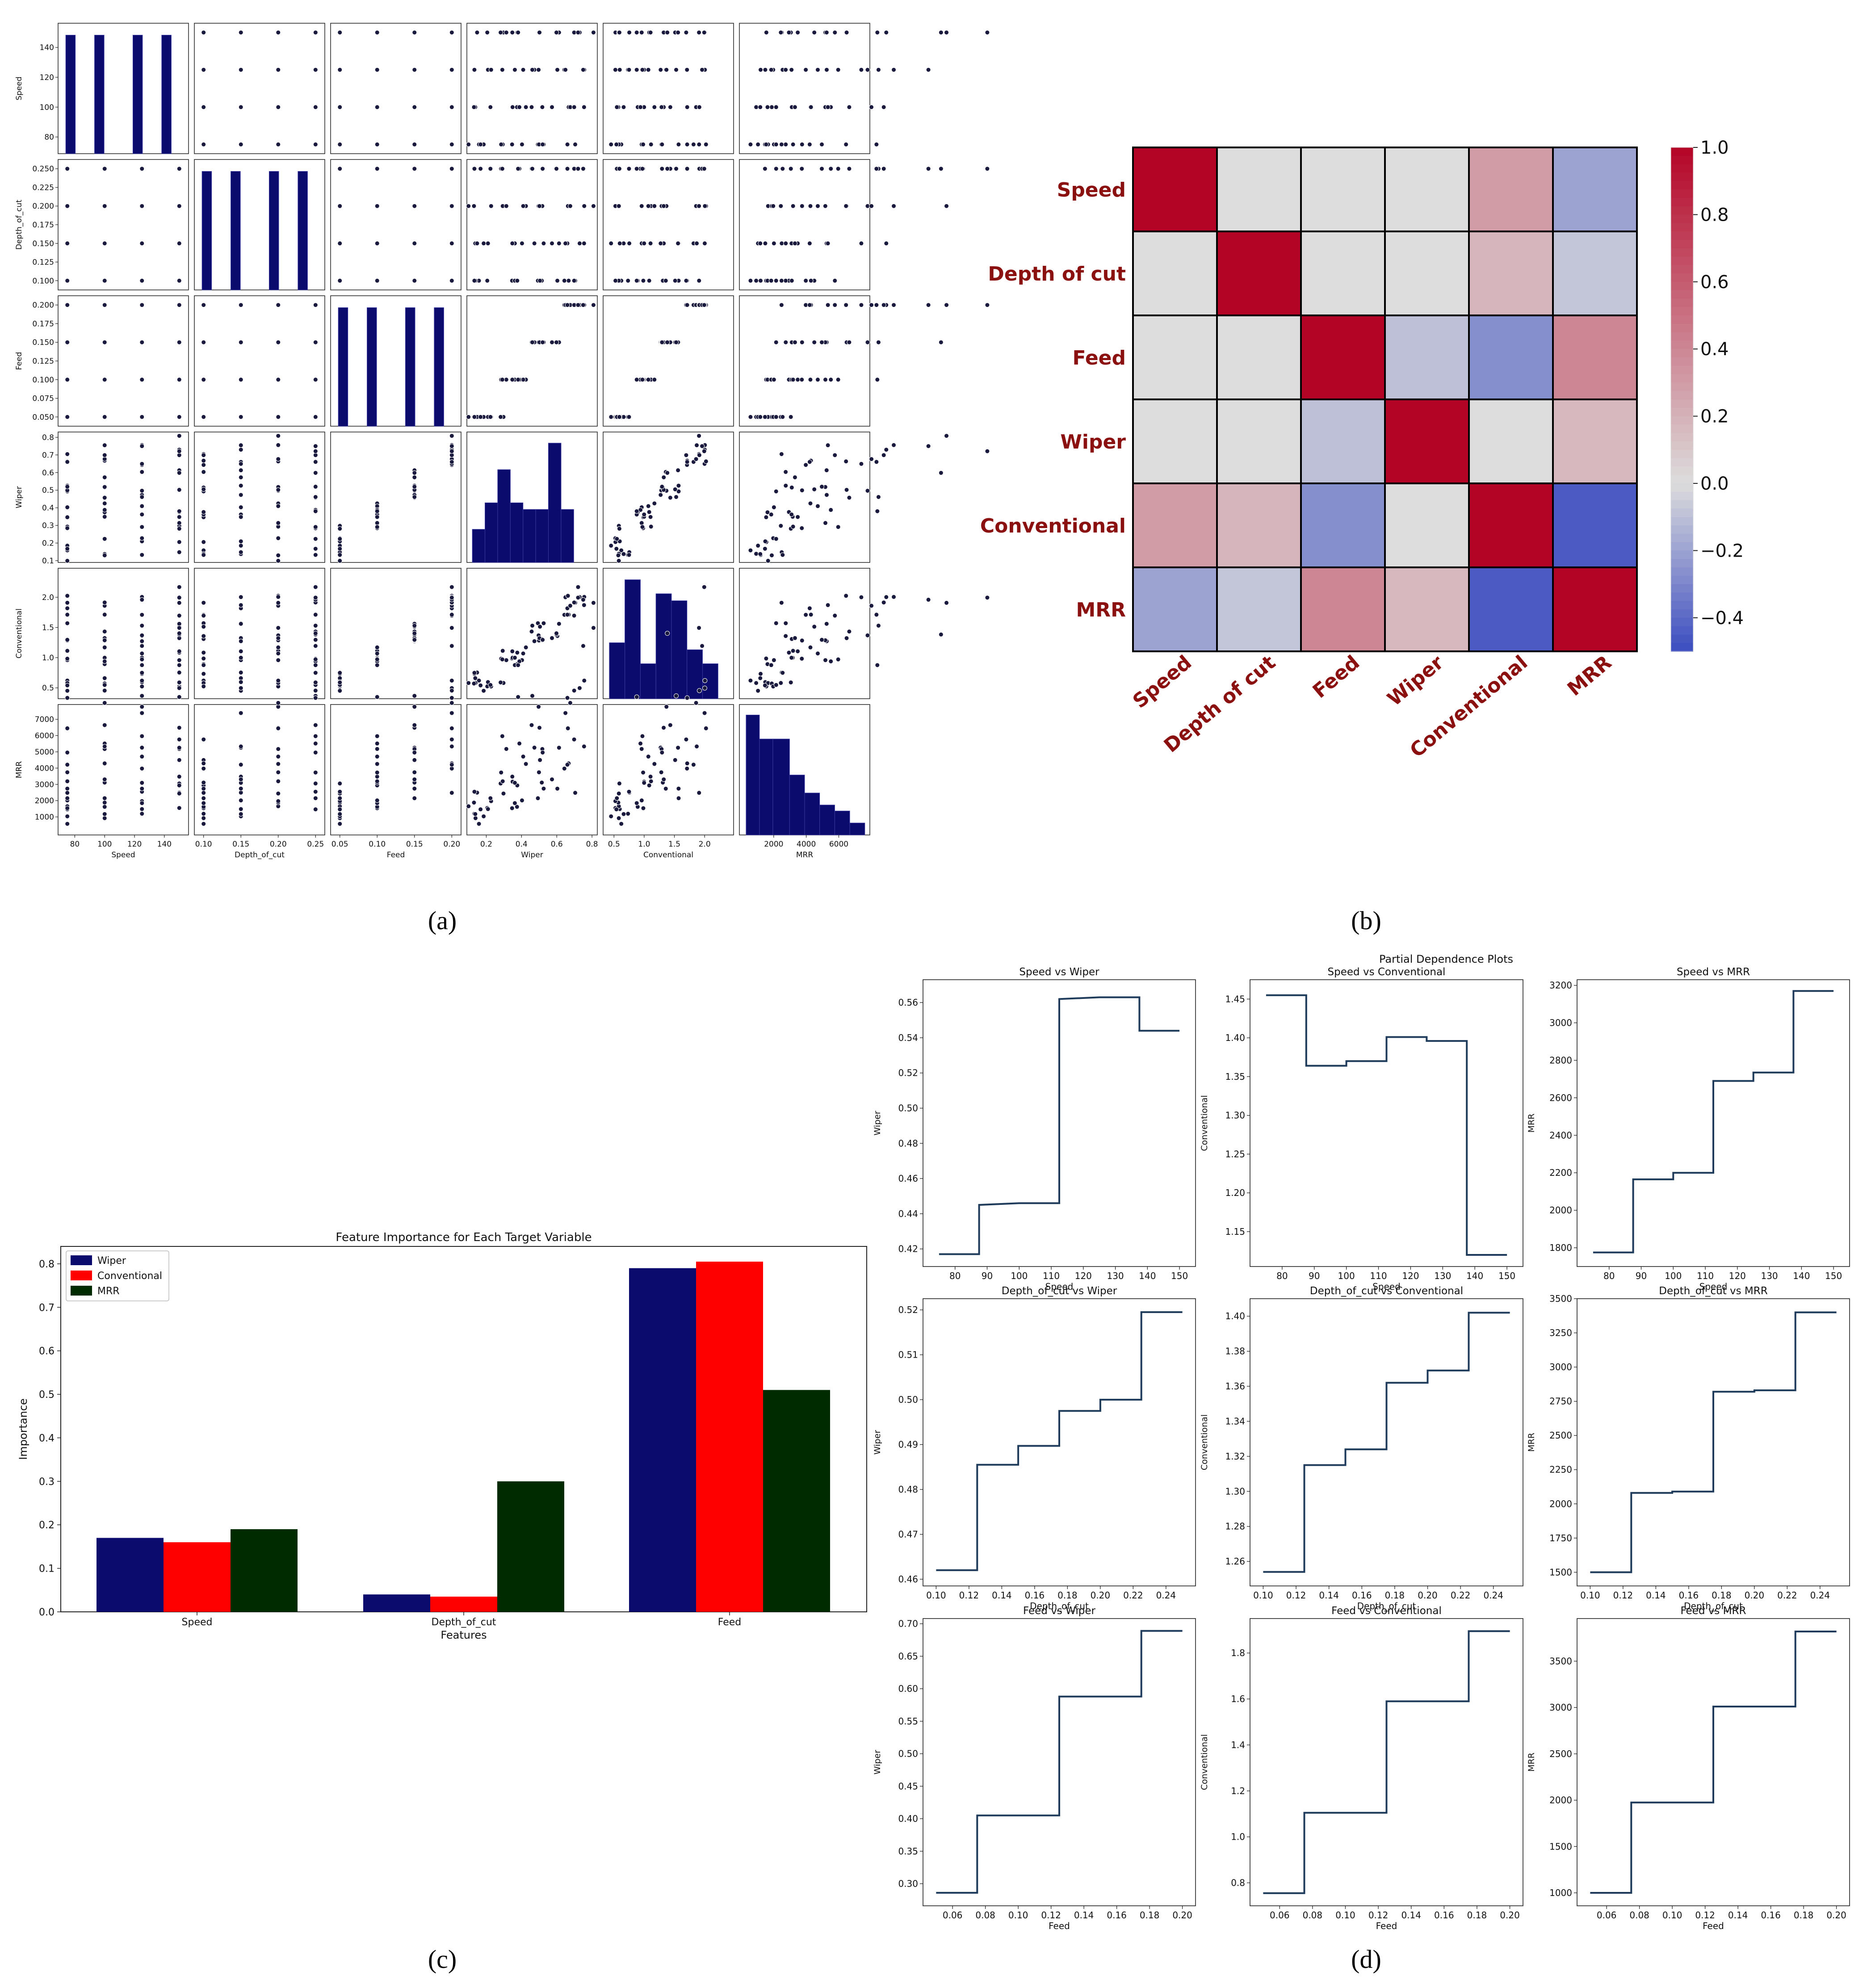 This screenshot has width=1867, height=1988. Describe the element at coordinates (1461, 1595) in the screenshot. I see `pdp-xtick-label: 0.22` at that location.